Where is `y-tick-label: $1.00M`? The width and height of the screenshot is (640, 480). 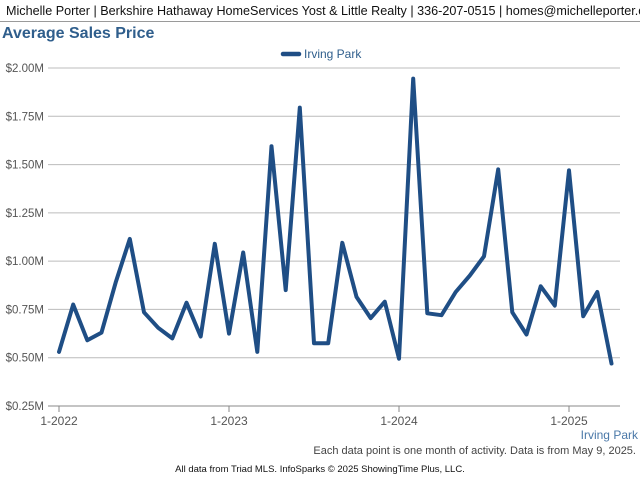 y-tick-label: $1.00M is located at coordinates (25, 262).